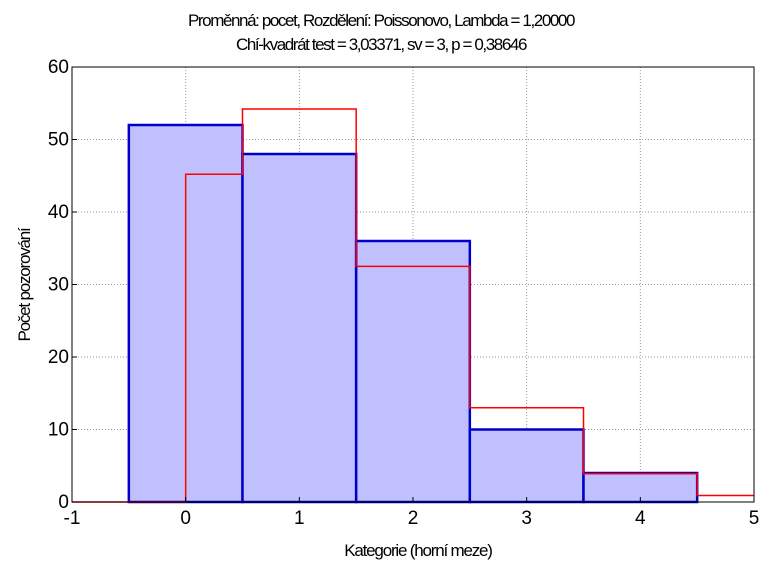 This screenshot has height=563, width=762. I want to click on y-tick-label: 30, so click(58, 285).